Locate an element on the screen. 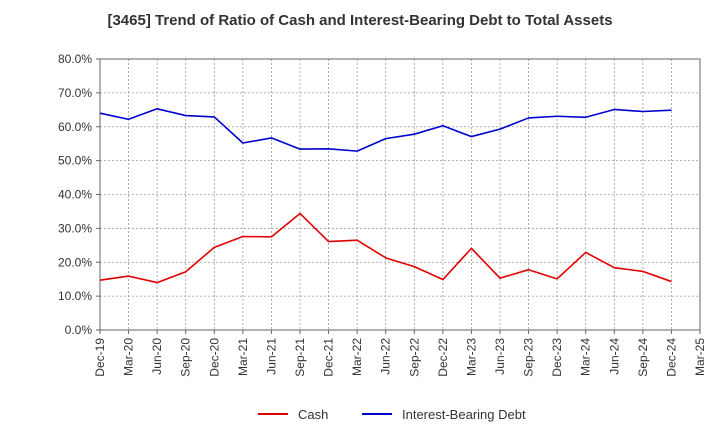 The height and width of the screenshot is (440, 720). y-tick-label: 0.0% is located at coordinates (79, 330).